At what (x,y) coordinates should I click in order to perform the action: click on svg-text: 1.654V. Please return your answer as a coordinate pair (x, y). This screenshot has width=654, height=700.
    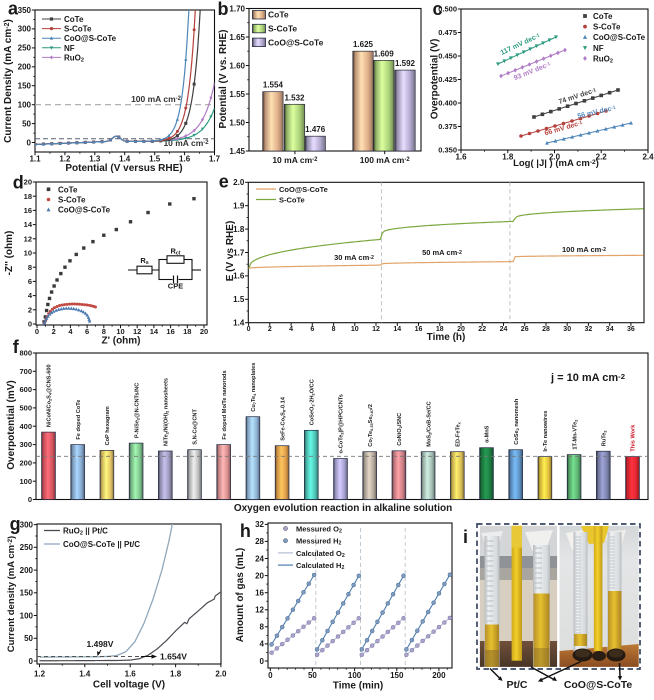
    Looking at the image, I should click on (173, 657).